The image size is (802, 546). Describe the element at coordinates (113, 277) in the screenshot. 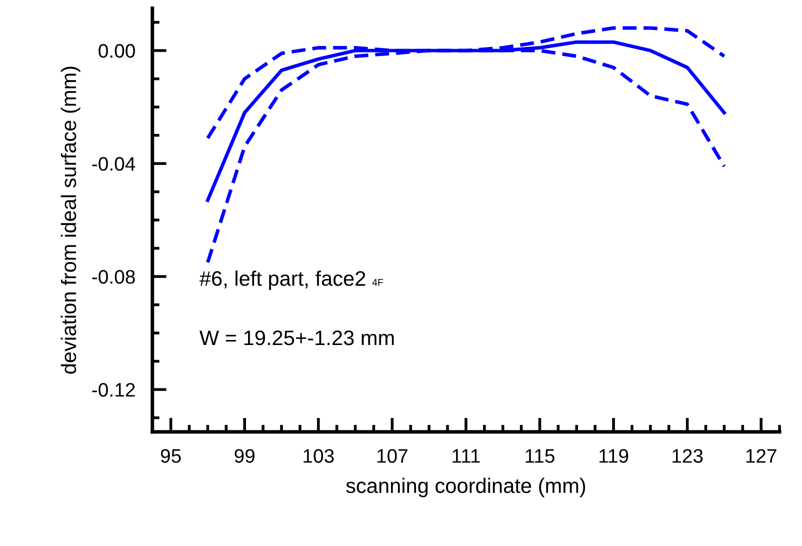

I see `y-tick-label: -0.08` at that location.